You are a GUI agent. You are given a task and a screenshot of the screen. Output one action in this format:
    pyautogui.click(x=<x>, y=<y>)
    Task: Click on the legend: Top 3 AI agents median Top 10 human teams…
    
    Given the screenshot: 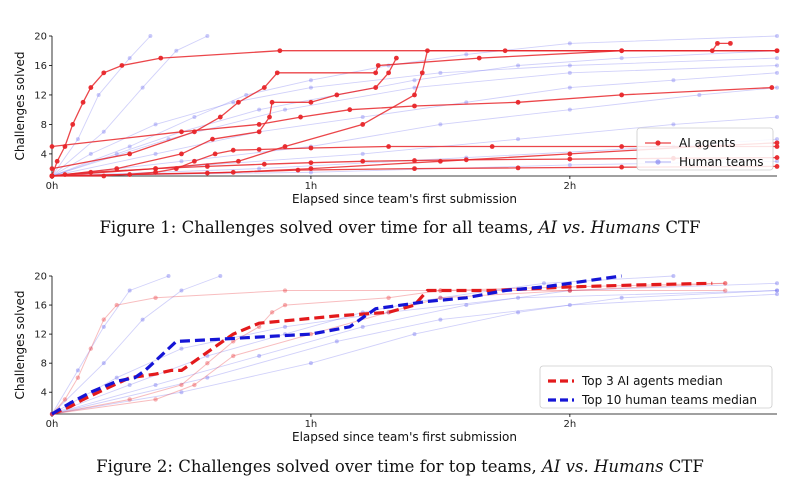 What is the action you would take?
    pyautogui.click(x=656, y=387)
    